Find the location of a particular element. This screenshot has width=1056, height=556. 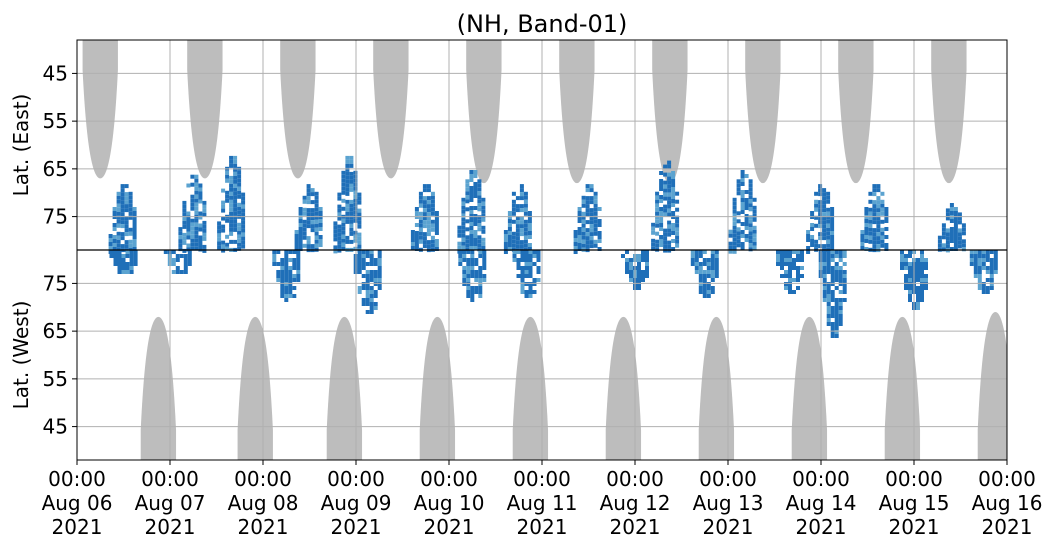

x-tick-label: 00:00 Aug 11 2021 is located at coordinates (542, 503).